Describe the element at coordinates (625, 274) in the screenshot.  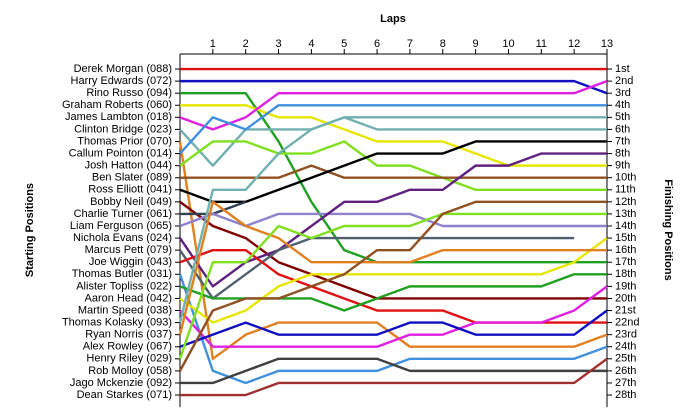
I see `finish-label: 18th` at that location.